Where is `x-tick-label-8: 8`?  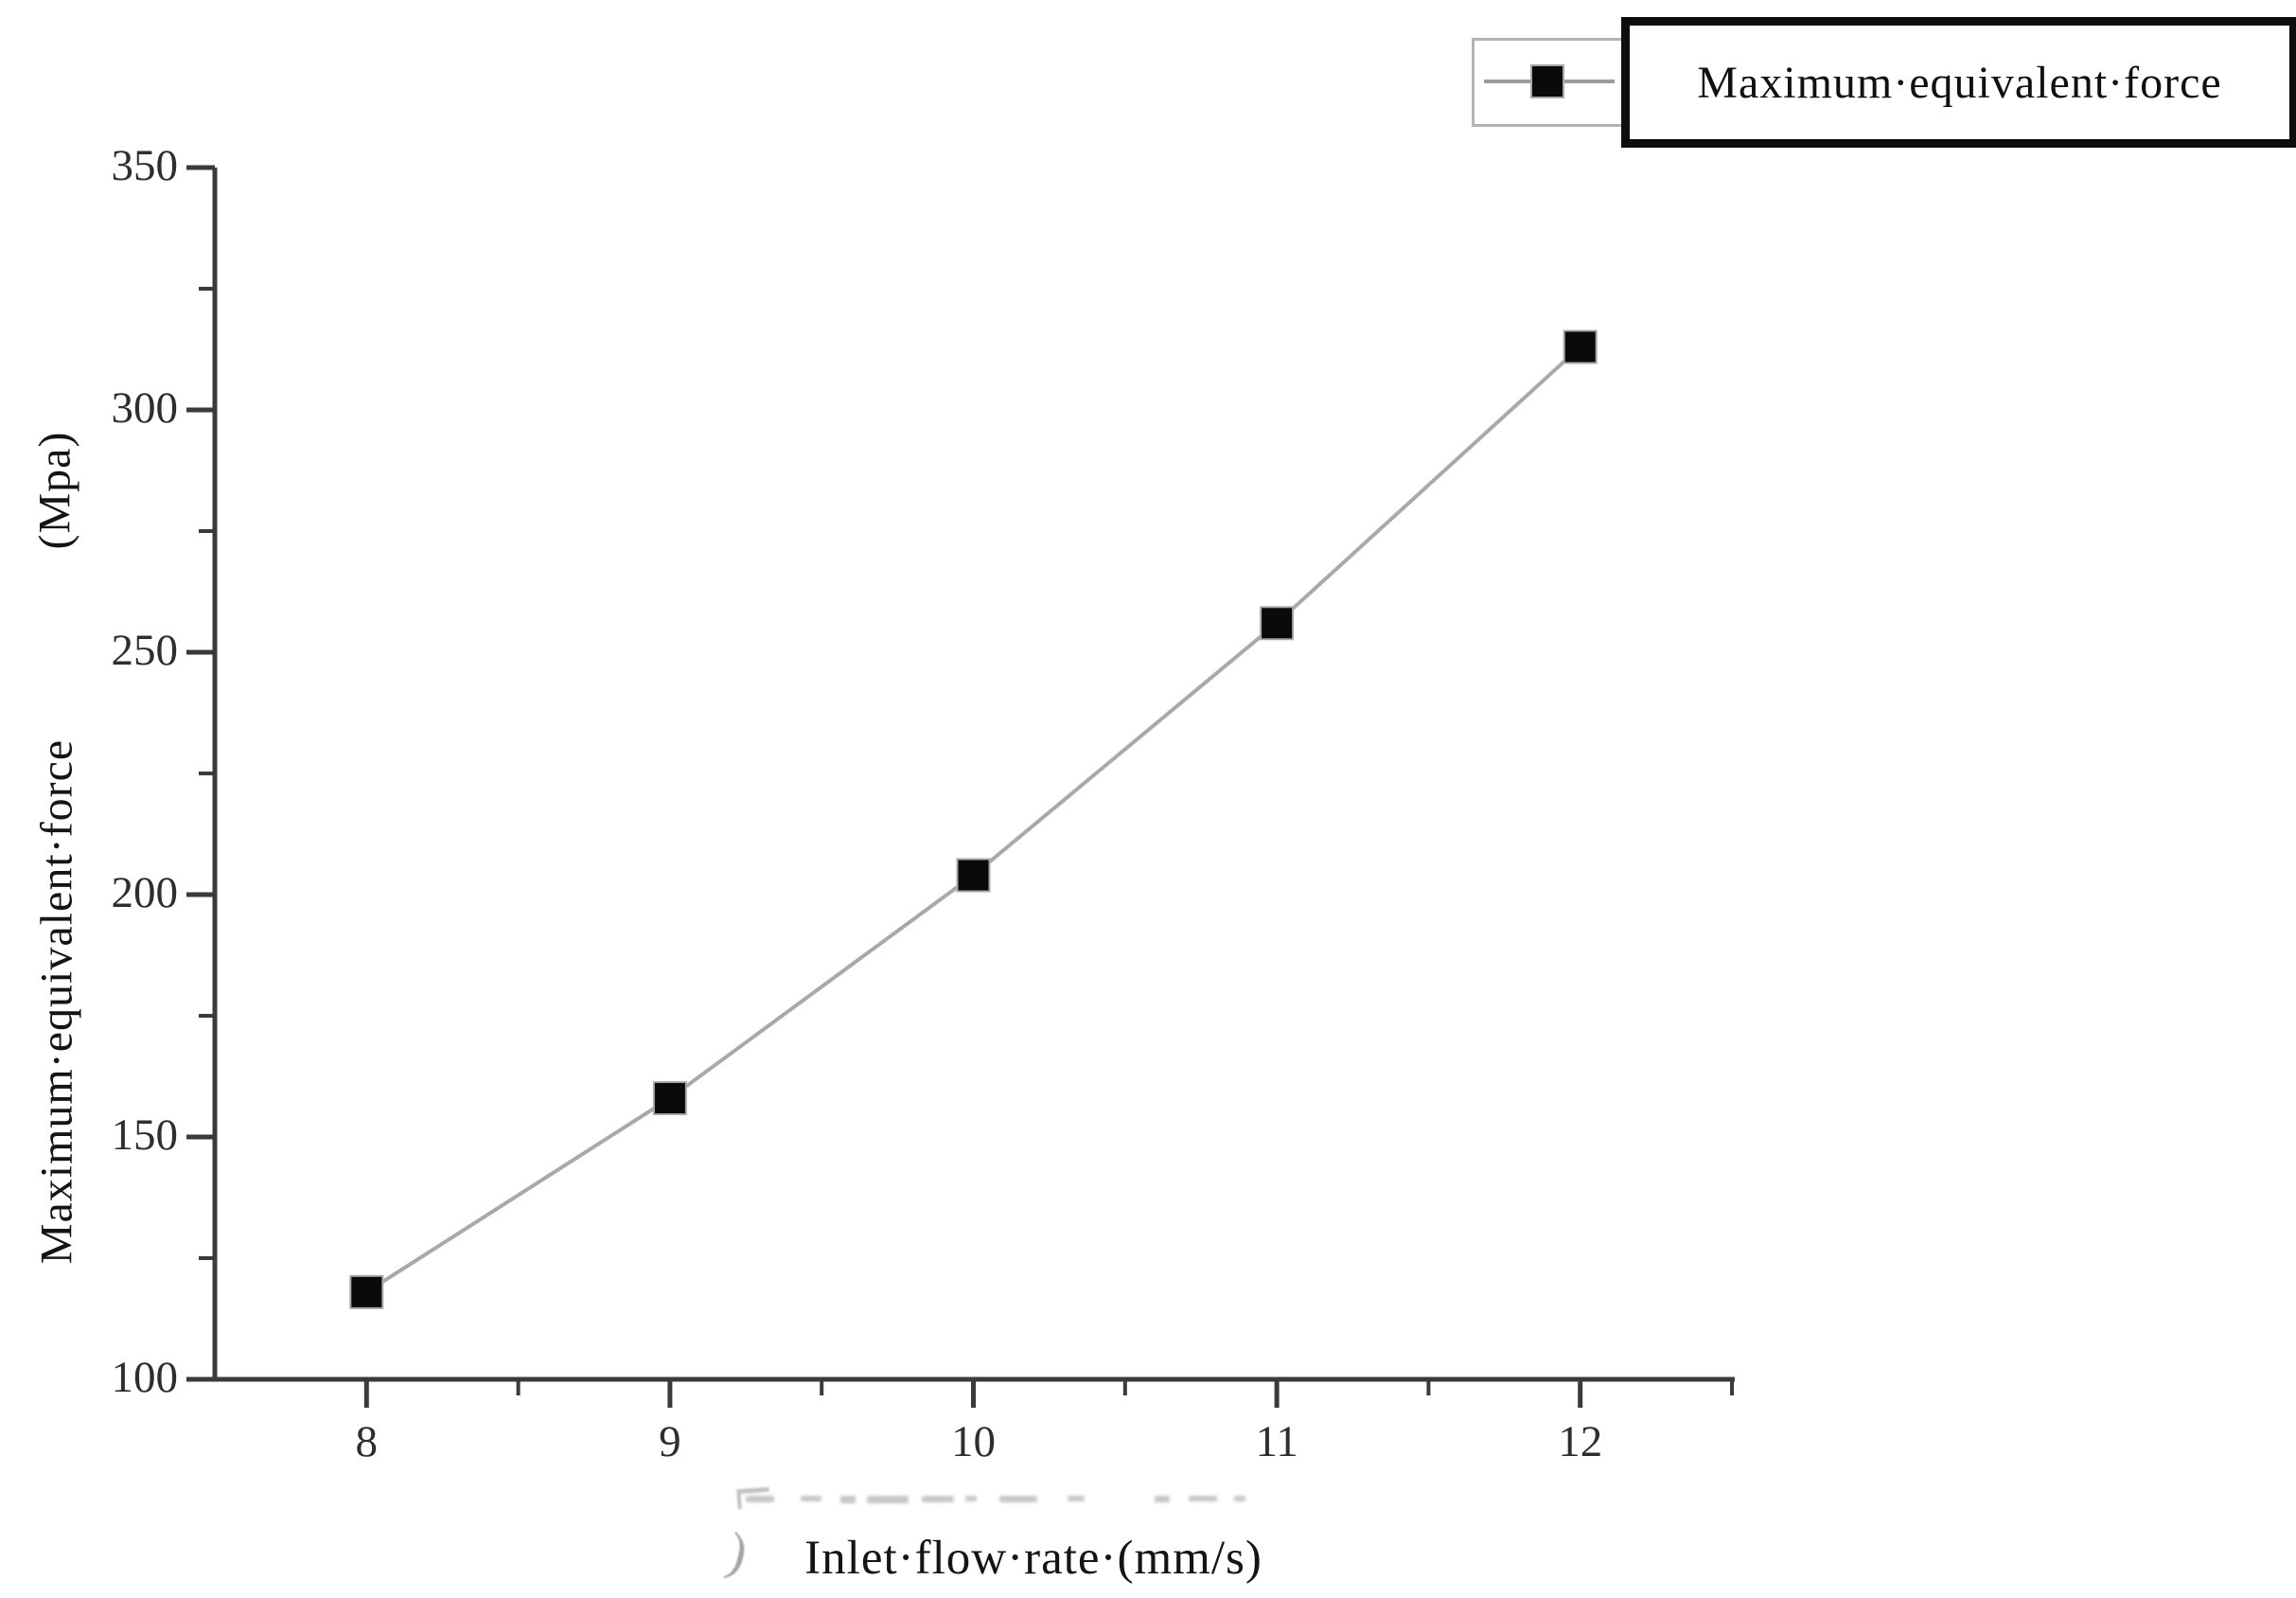
x-tick-label-8: 8 is located at coordinates (367, 1441).